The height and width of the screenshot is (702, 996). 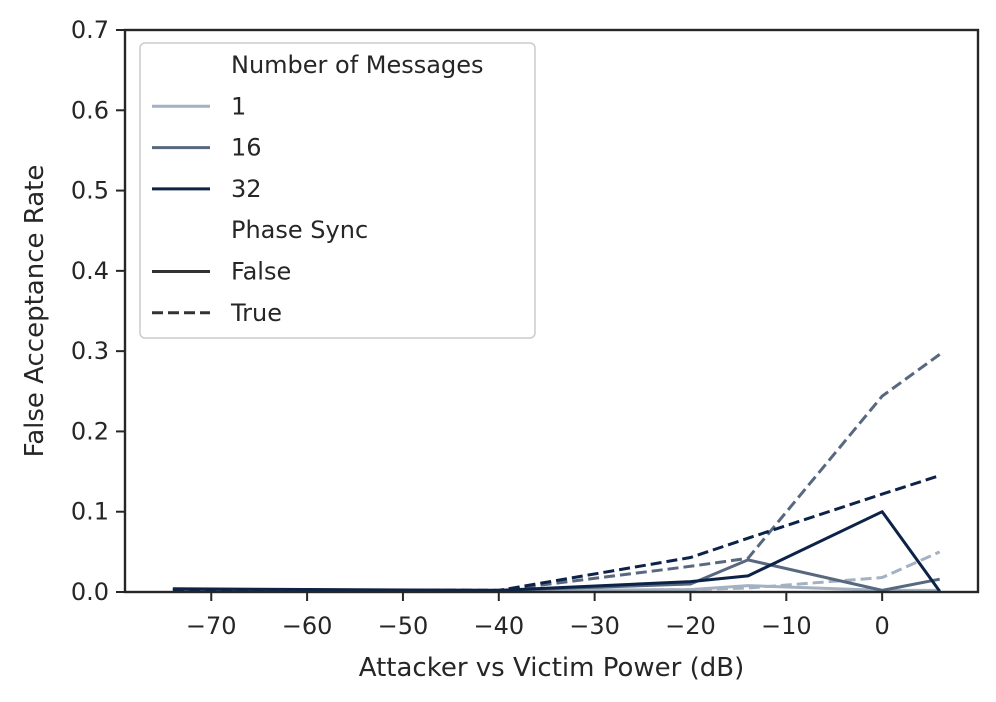 I want to click on legend-label: True, so click(x=256, y=313).